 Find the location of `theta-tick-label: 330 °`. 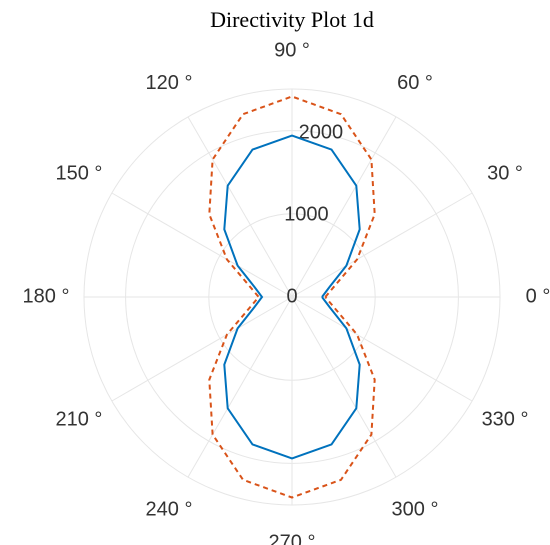

theta-tick-label: 330 ° is located at coordinates (505, 419).